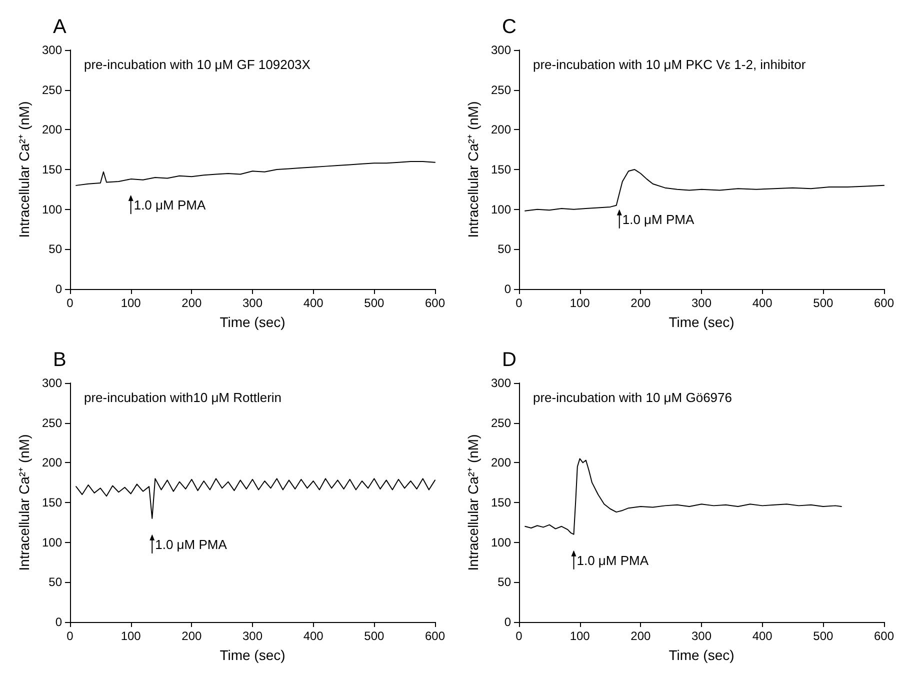 The width and height of the screenshot is (915, 682). What do you see at coordinates (183, 397) in the screenshot?
I see `annotation: pre-incubation with10 μM Rottlerin` at bounding box center [183, 397].